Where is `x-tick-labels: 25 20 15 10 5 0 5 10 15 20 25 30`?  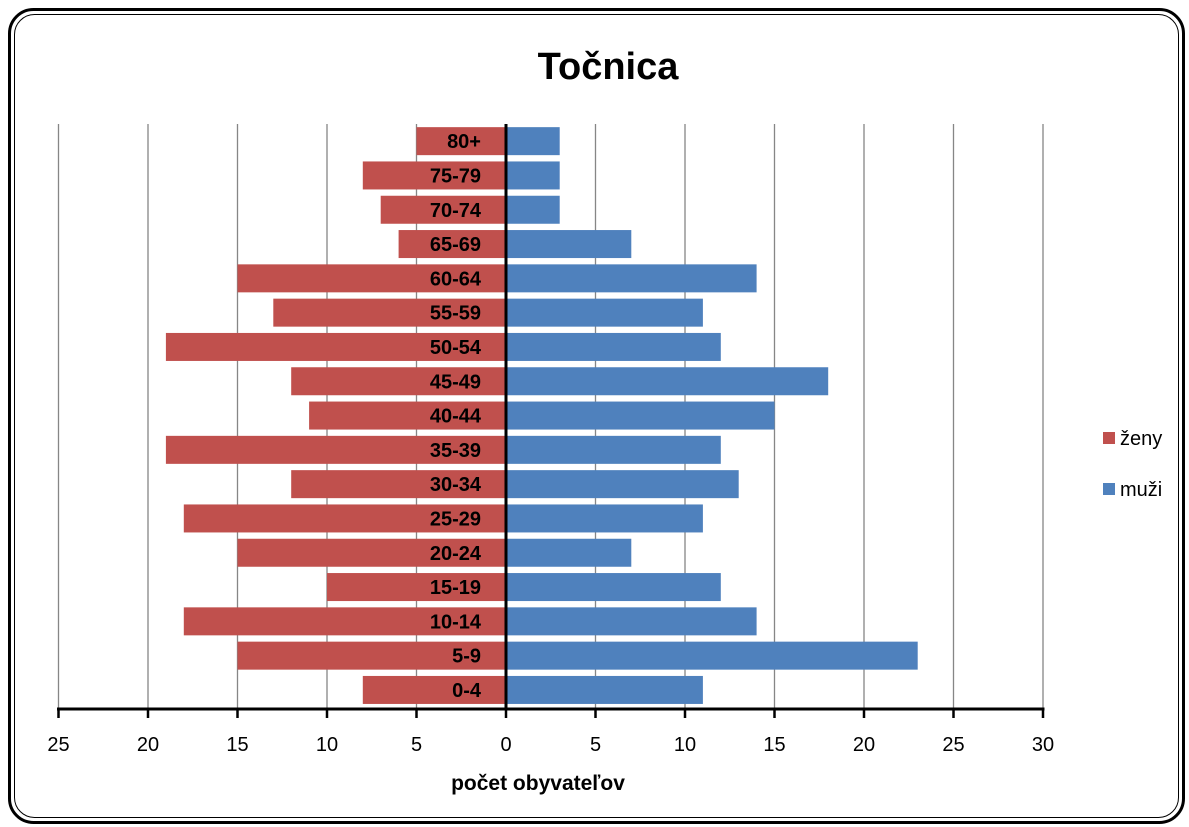
x-tick-labels: 25 20 15 10 5 0 5 10 15 20 25 30 is located at coordinates (550, 745).